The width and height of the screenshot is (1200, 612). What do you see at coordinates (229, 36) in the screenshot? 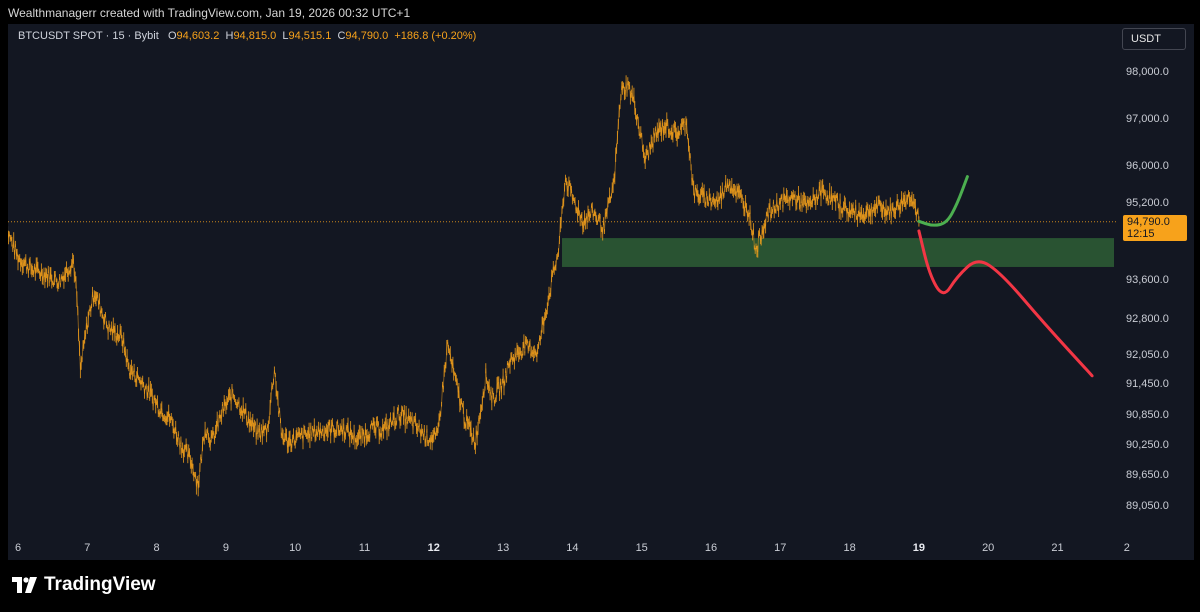
I see `high-label: H` at bounding box center [229, 36].